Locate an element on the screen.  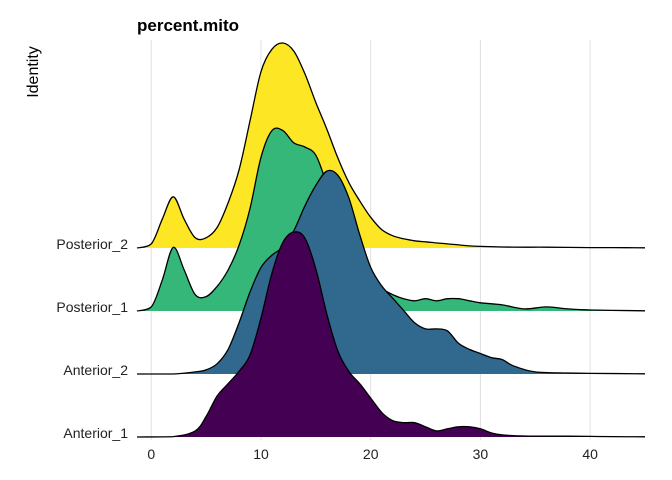
category-label: Anterior_1 is located at coordinates (95, 433).